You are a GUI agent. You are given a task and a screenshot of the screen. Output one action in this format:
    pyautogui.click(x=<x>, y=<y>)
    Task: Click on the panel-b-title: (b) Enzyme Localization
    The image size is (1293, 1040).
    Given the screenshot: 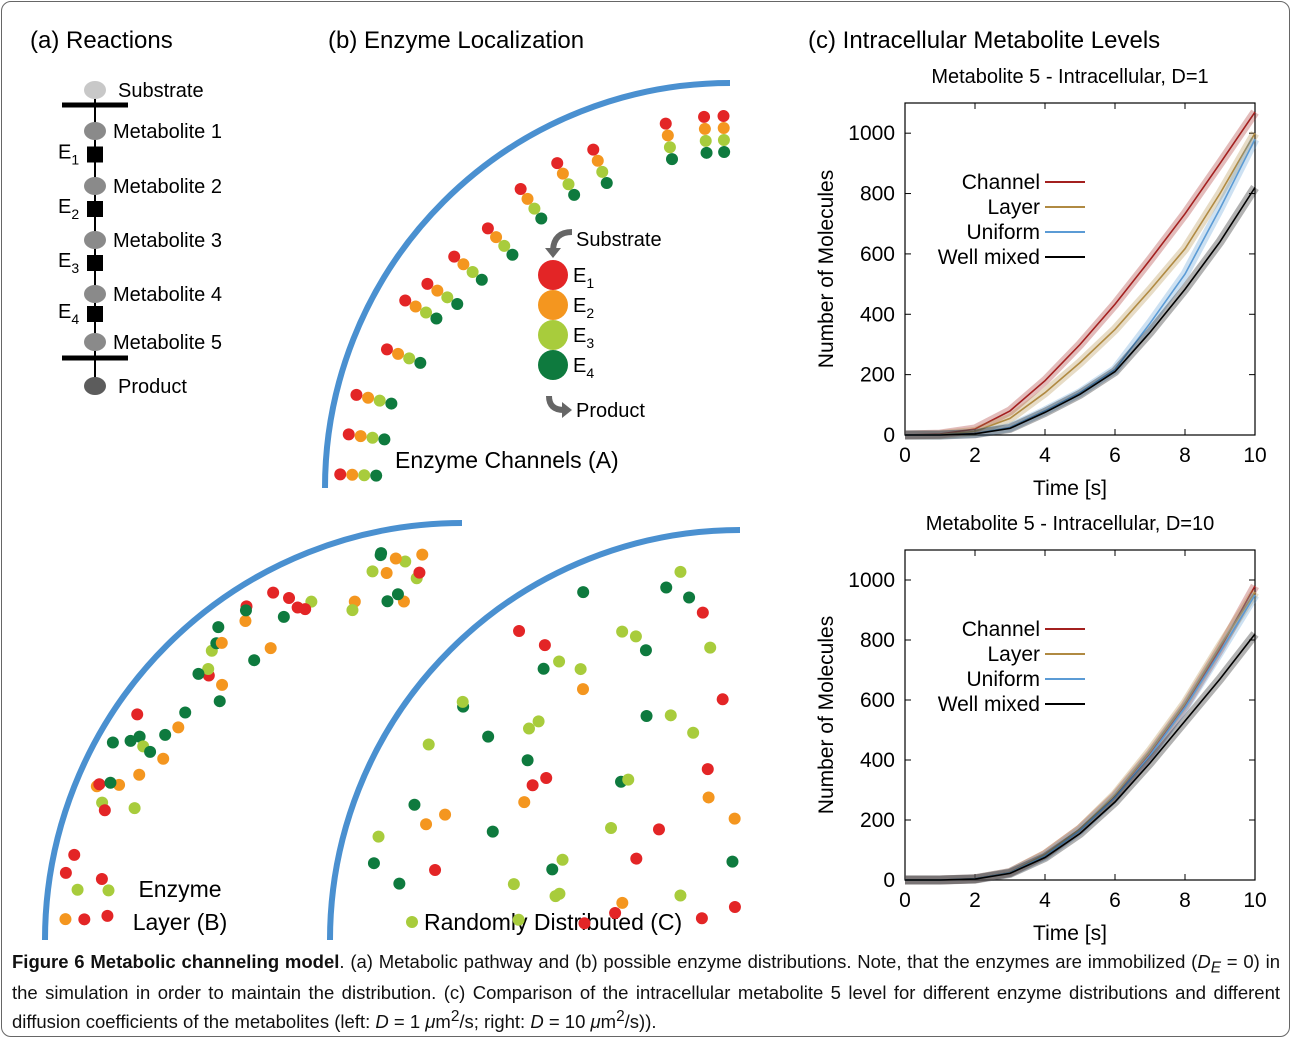 What is the action you would take?
    pyautogui.click(x=456, y=40)
    